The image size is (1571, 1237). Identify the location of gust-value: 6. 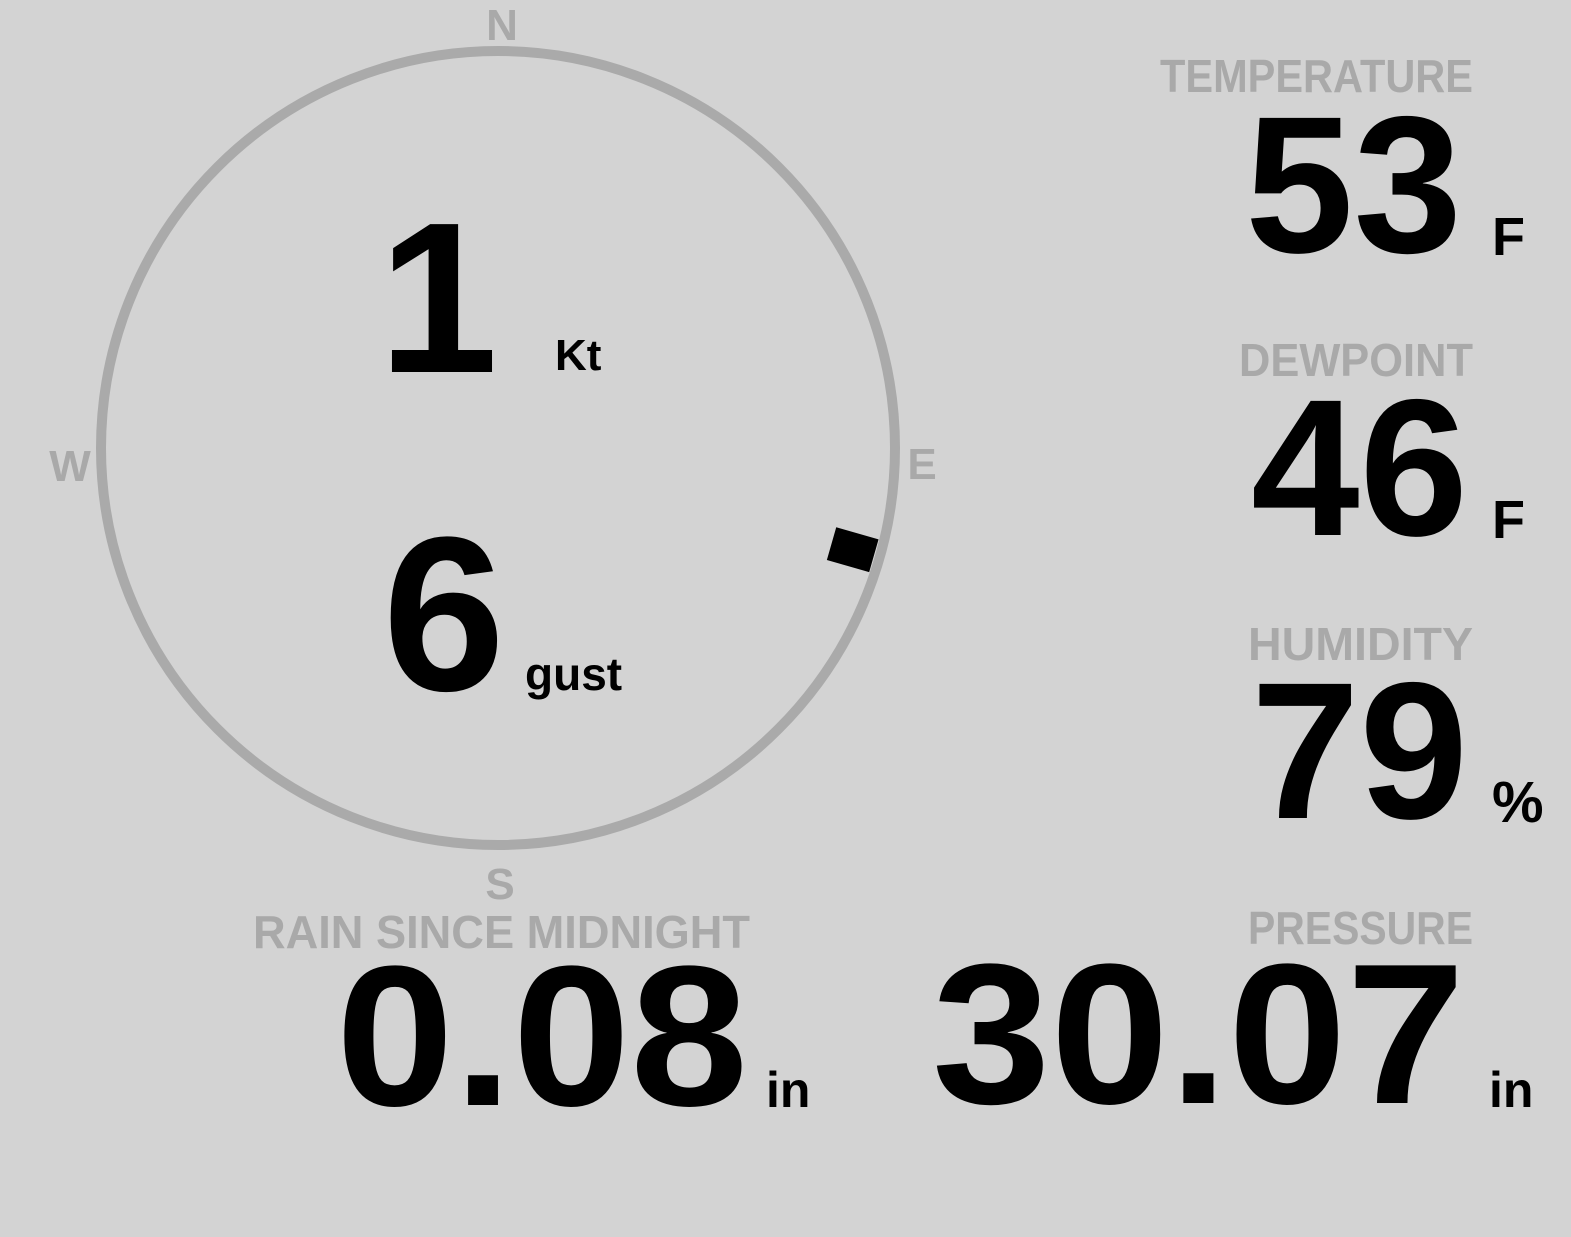
(444, 614).